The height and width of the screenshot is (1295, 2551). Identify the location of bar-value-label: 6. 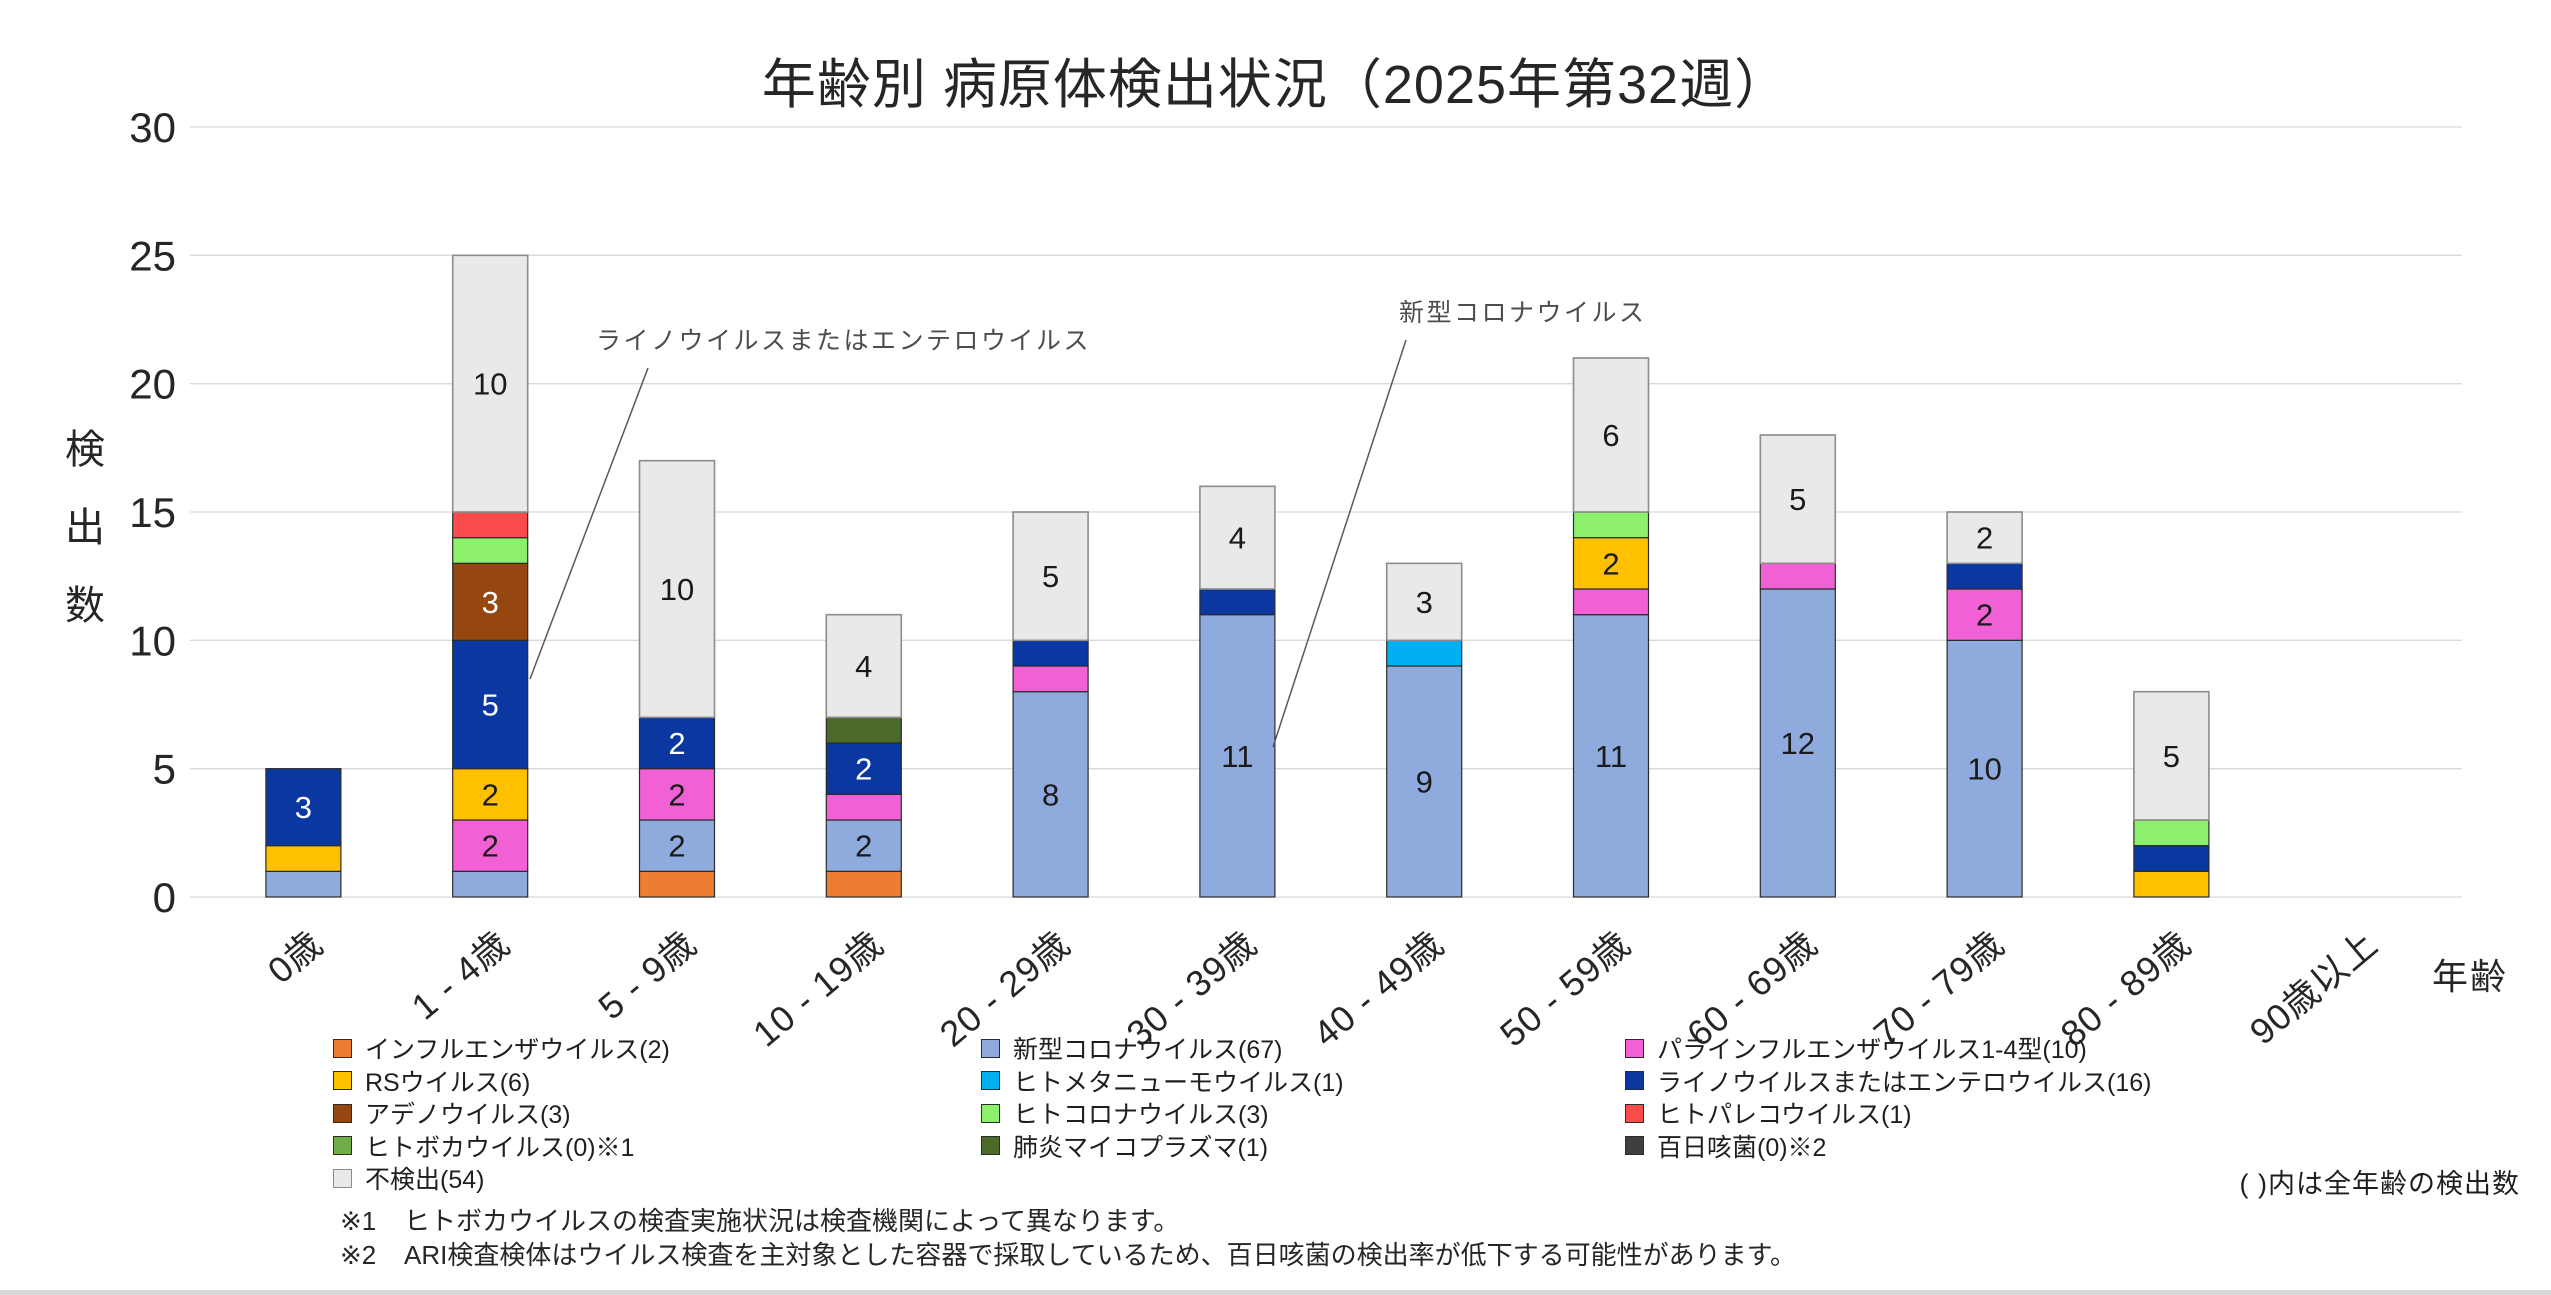
(1610, 435).